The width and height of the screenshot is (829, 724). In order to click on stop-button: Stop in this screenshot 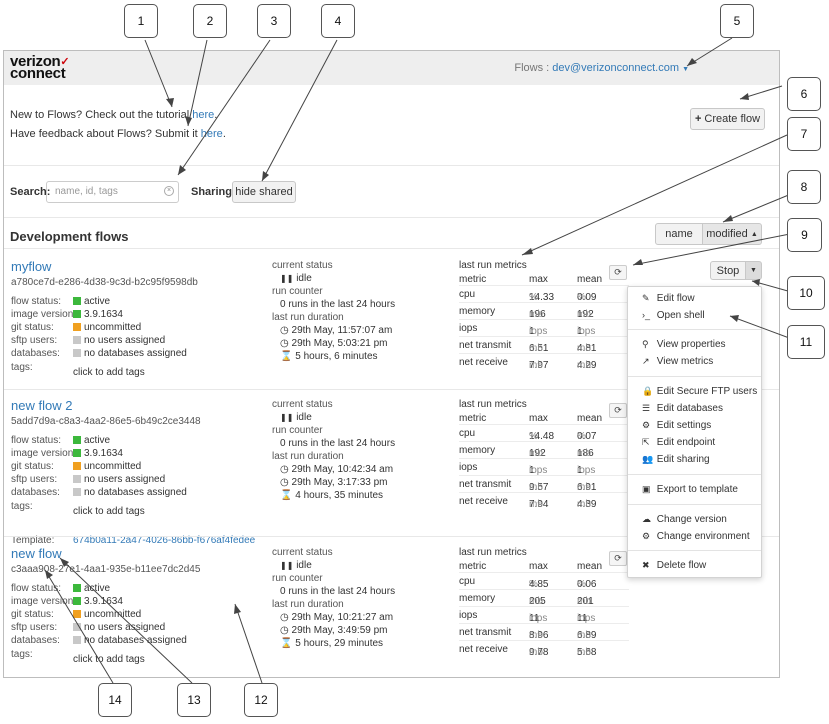, I will do `click(728, 270)`.